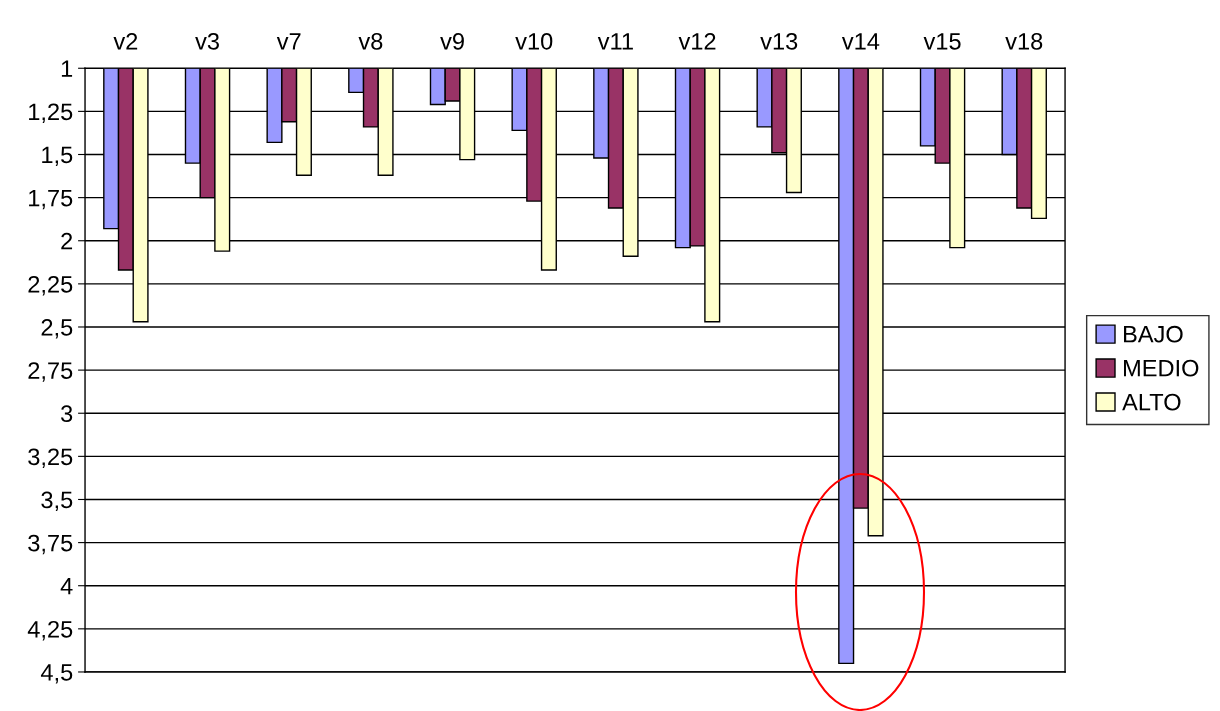 The width and height of the screenshot is (1220, 711). What do you see at coordinates (66, 586) in the screenshot?
I see `y-tick-label: 4` at bounding box center [66, 586].